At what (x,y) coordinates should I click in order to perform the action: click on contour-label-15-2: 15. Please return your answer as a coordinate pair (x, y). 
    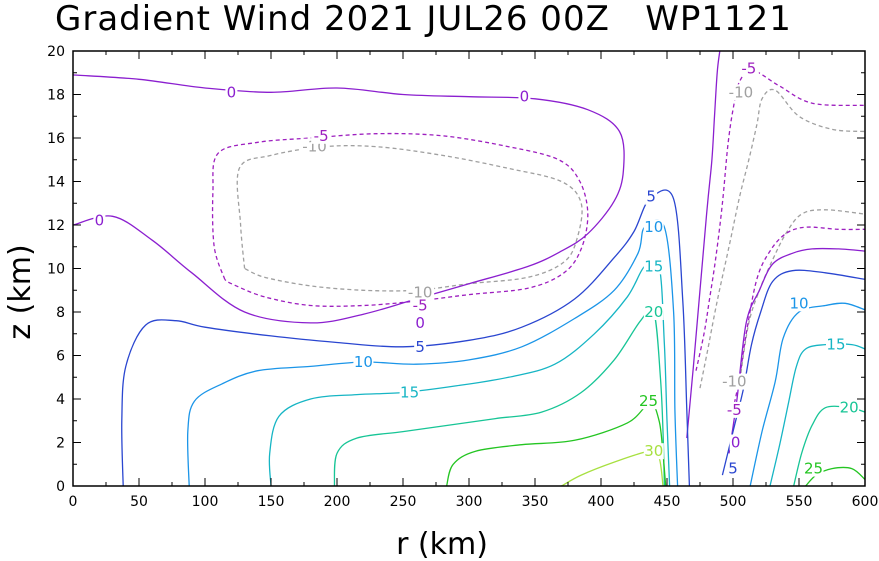
    Looking at the image, I should click on (409, 392).